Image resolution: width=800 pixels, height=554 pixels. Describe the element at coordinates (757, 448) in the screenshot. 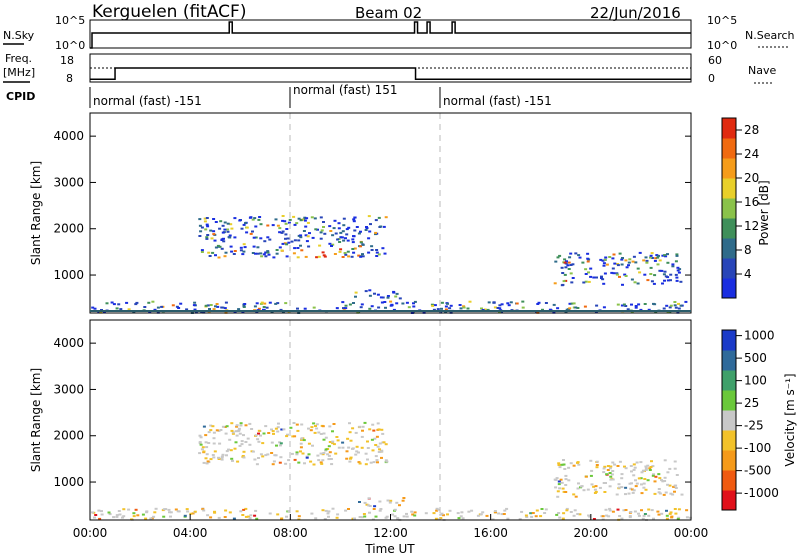

I see `colorbar-tick-label: -100` at that location.